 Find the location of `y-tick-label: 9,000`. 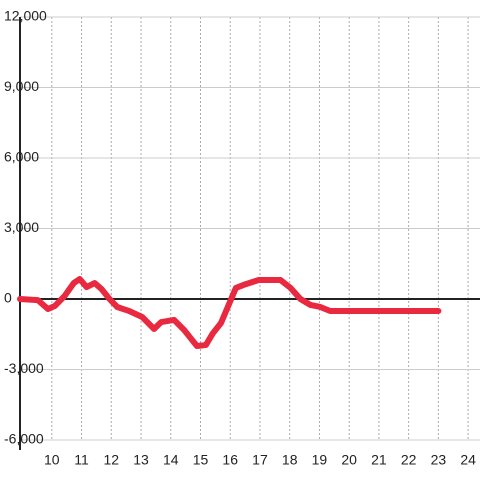

y-tick-label: 9,000 is located at coordinates (21, 86).